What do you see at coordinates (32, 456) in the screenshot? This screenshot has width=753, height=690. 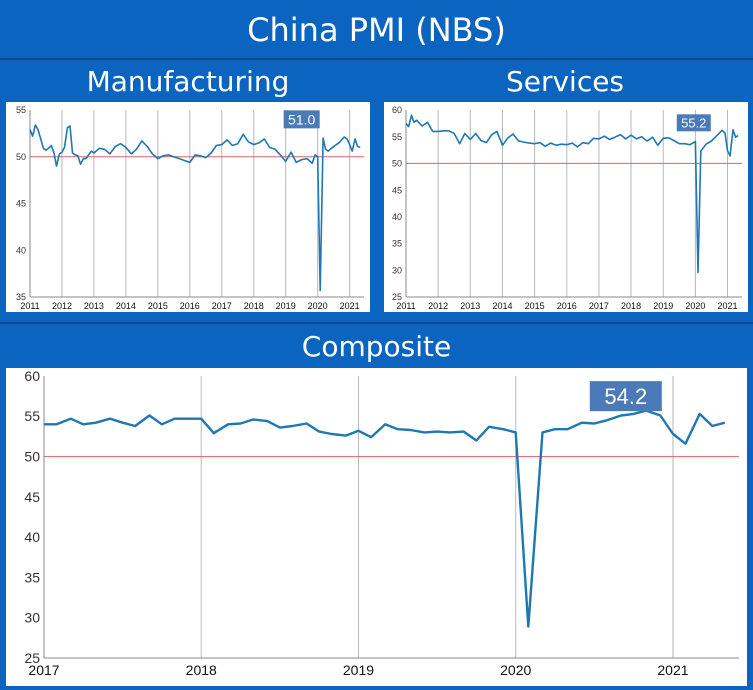 I see `y-tick-label-50: 50` at bounding box center [32, 456].